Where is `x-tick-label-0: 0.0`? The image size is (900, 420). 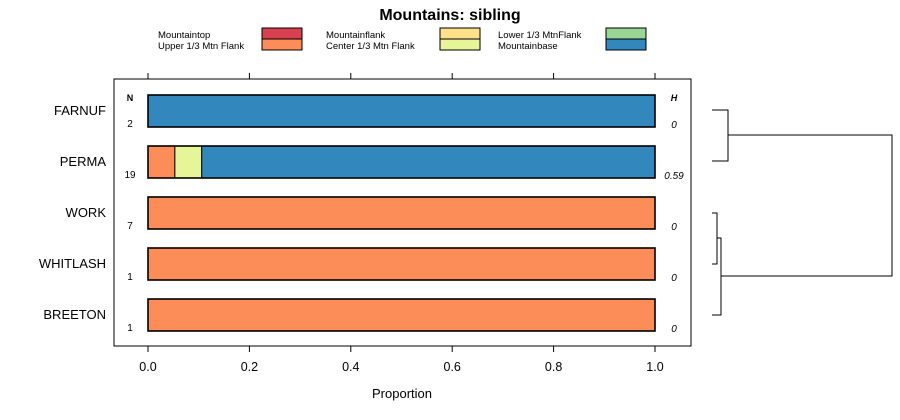 x-tick-label-0: 0.0 is located at coordinates (147, 367).